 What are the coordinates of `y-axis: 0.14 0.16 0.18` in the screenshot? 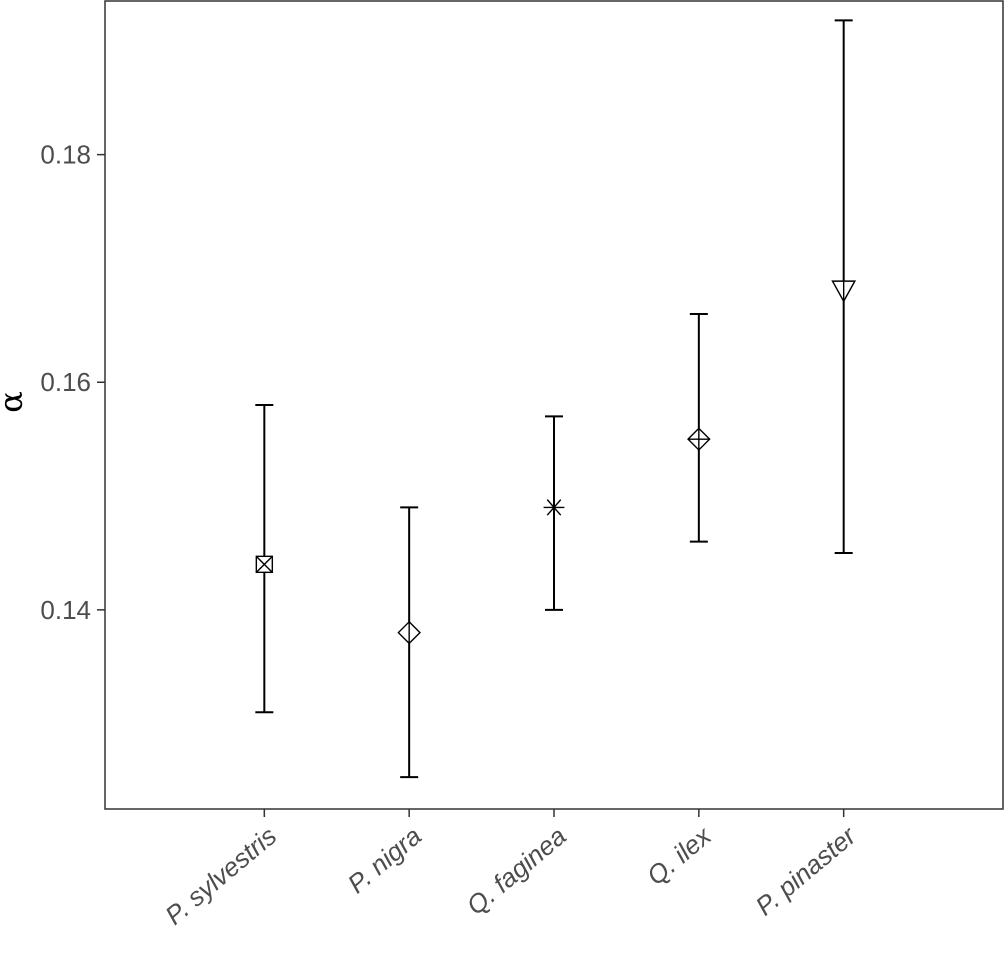 It's located at (72, 382).